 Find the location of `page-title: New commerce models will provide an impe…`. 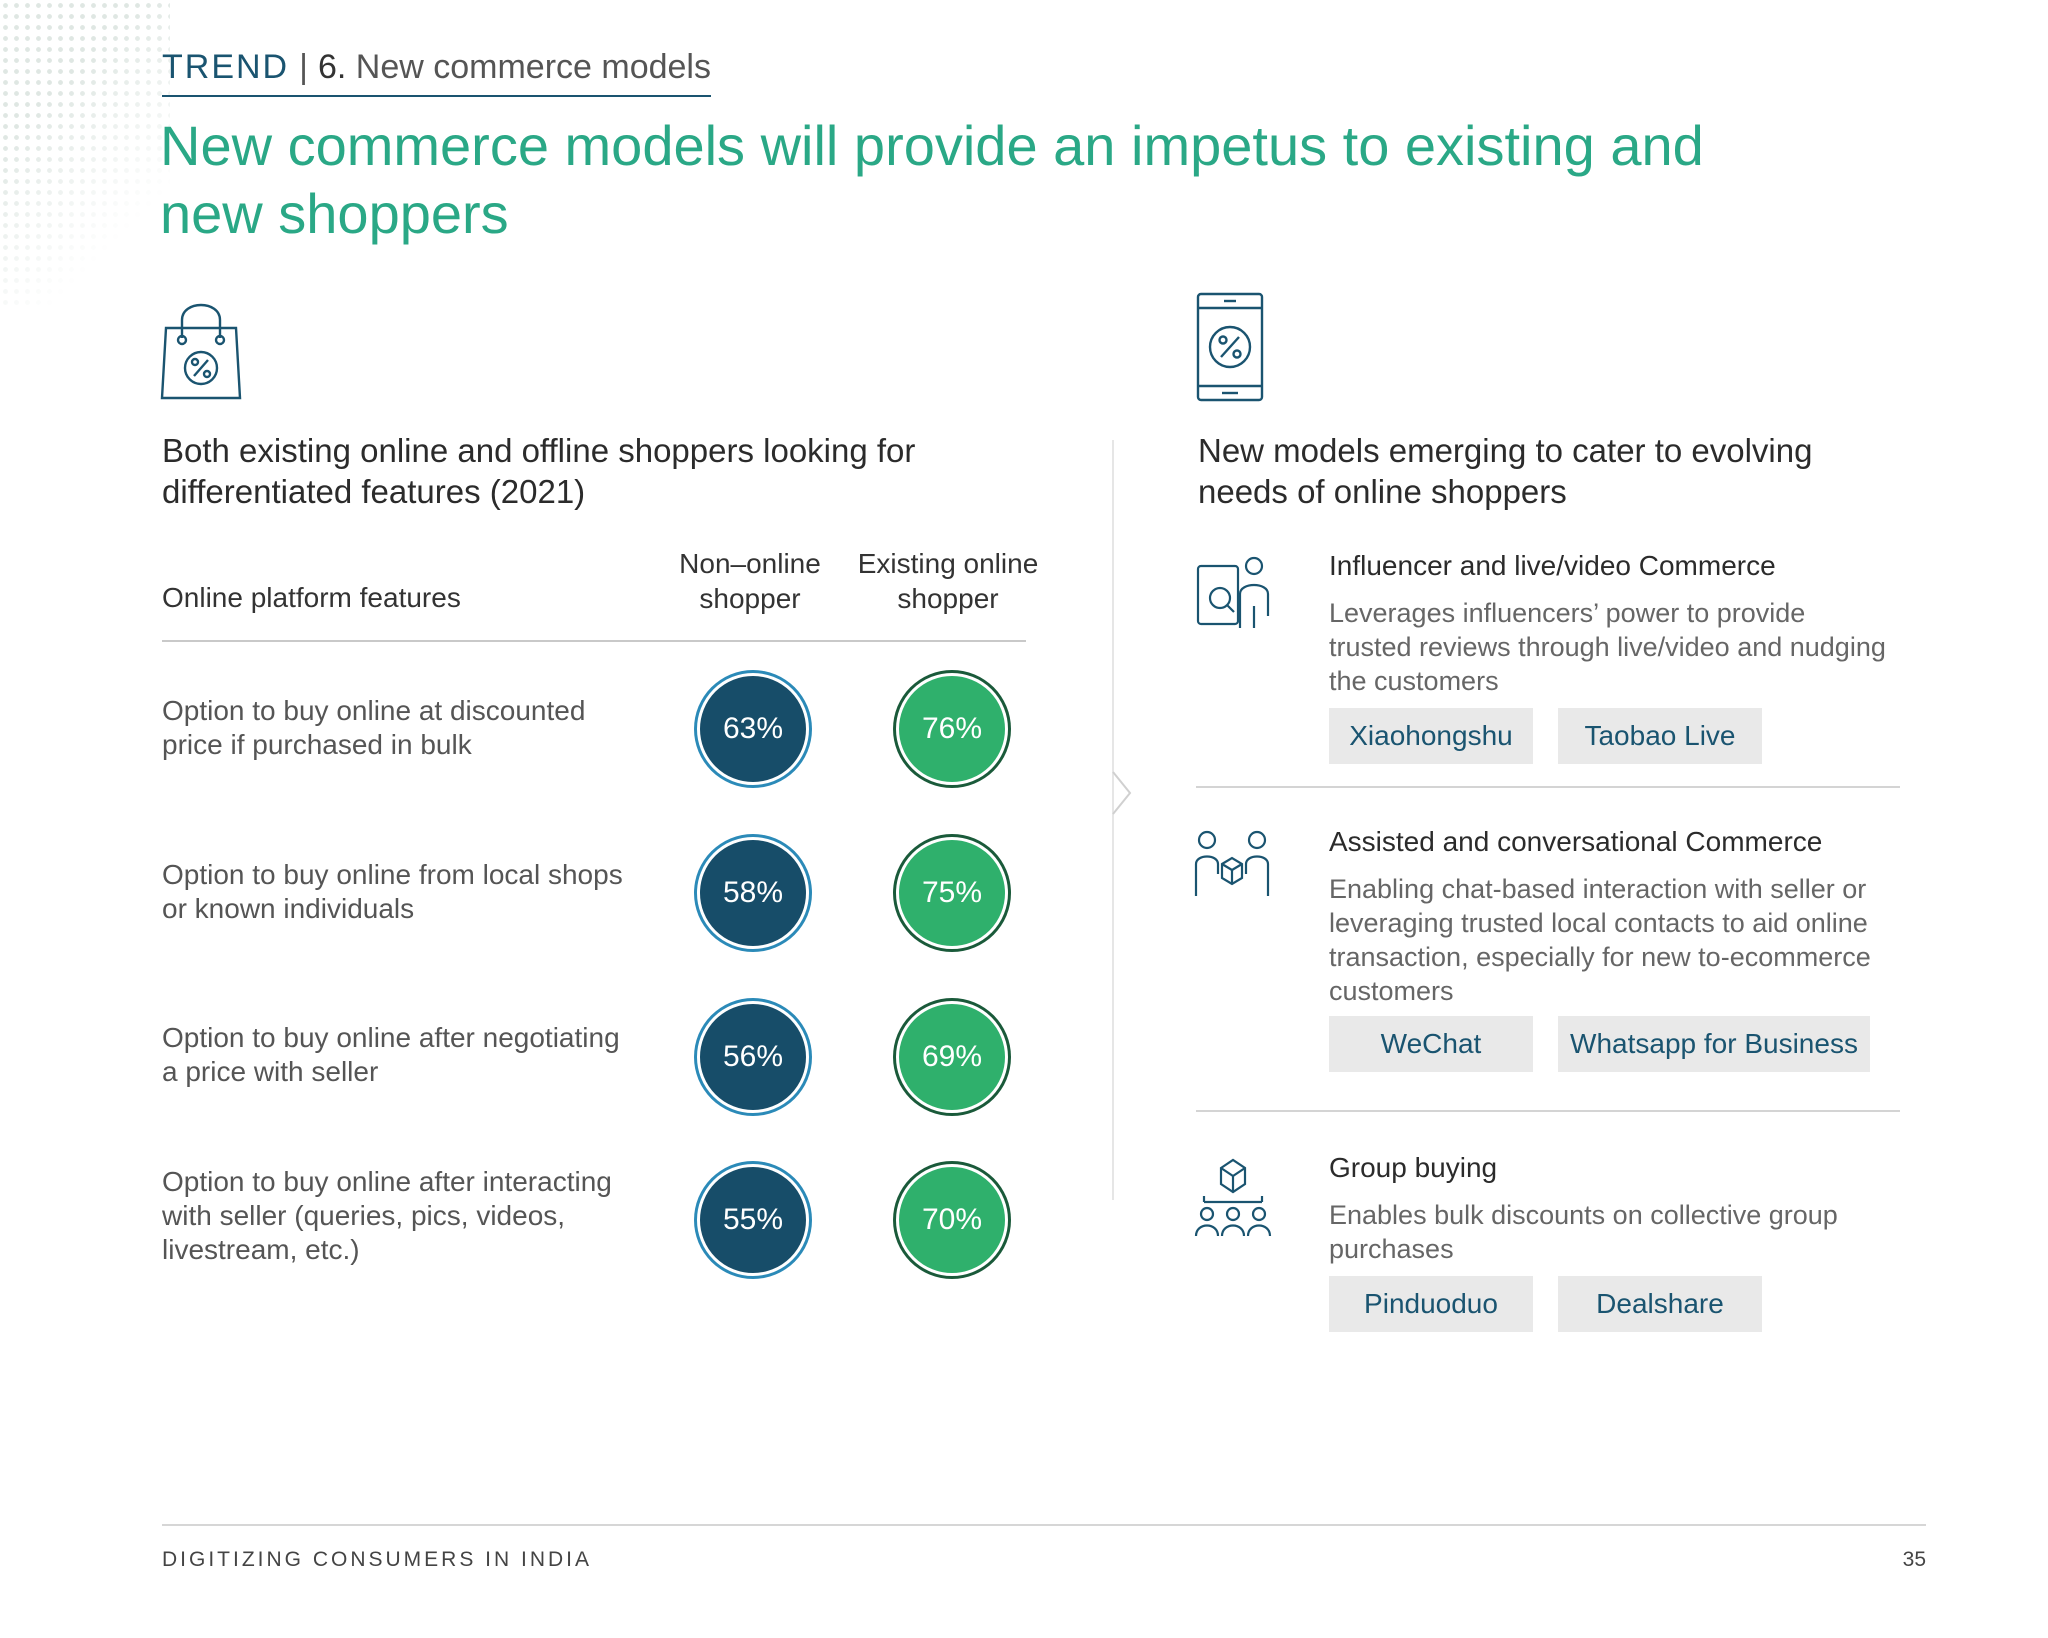

page-title: New commerce models will provide an impe… is located at coordinates (932, 179).